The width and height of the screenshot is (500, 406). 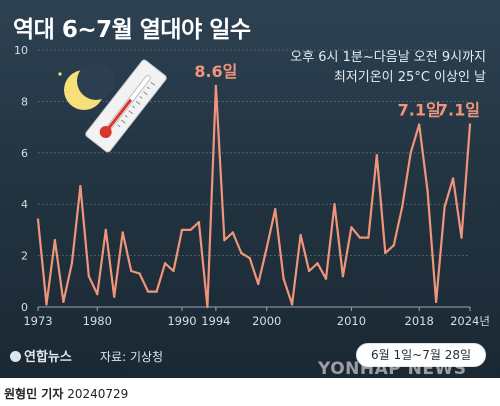 What do you see at coordinates (86, 86) in the screenshot?
I see `moon-icon` at bounding box center [86, 86].